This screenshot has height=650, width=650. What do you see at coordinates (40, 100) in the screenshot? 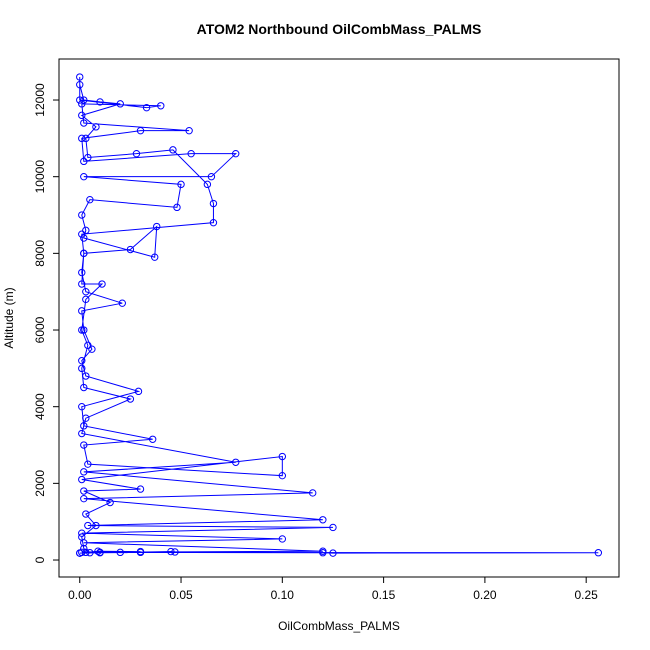
I see `y-tick-label: 12000` at bounding box center [40, 100].